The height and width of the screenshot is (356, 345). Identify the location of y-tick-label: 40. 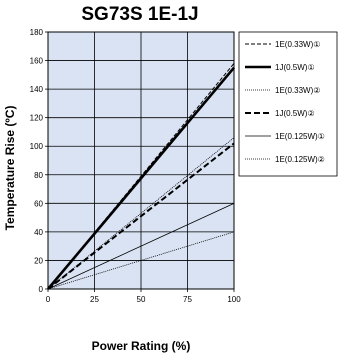
(38, 232).